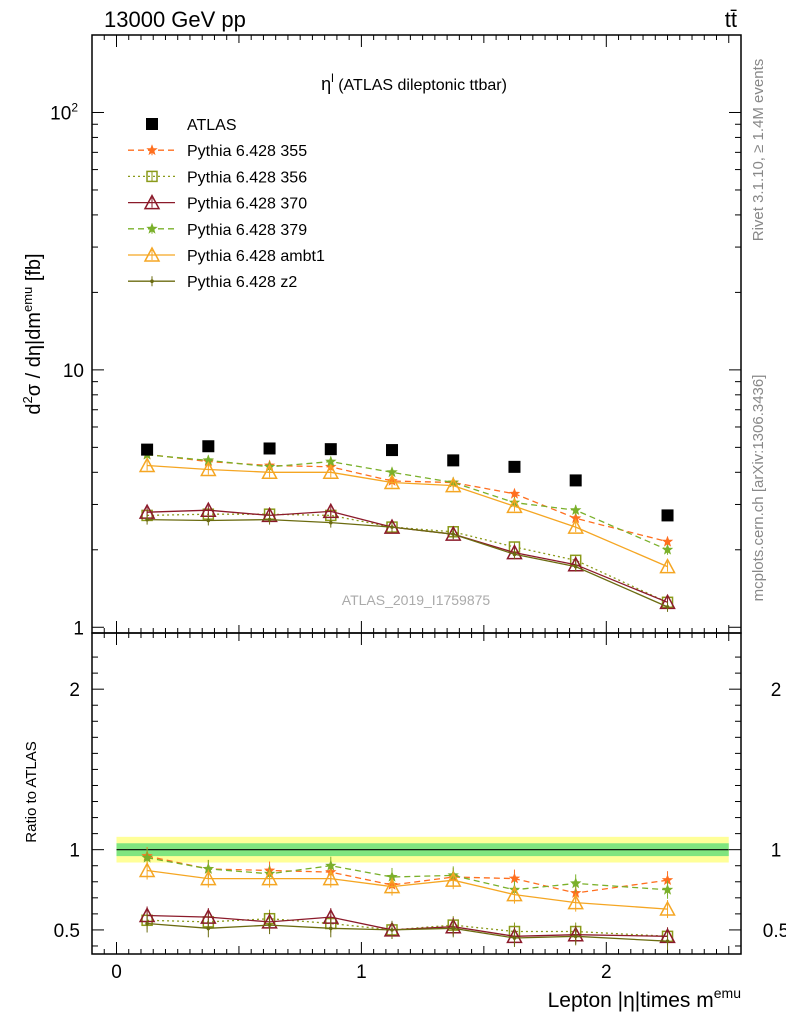 The height and width of the screenshot is (1024, 786). I want to click on ylabel-part-1: 2, so click(27, 399).